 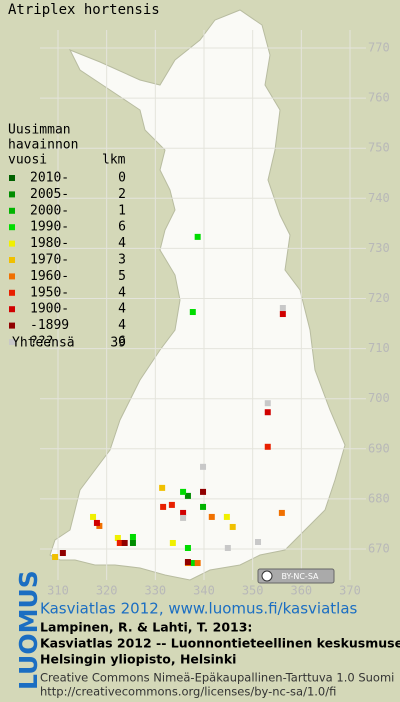 I want to click on legend-heading: havainnon, so click(x=43, y=145).